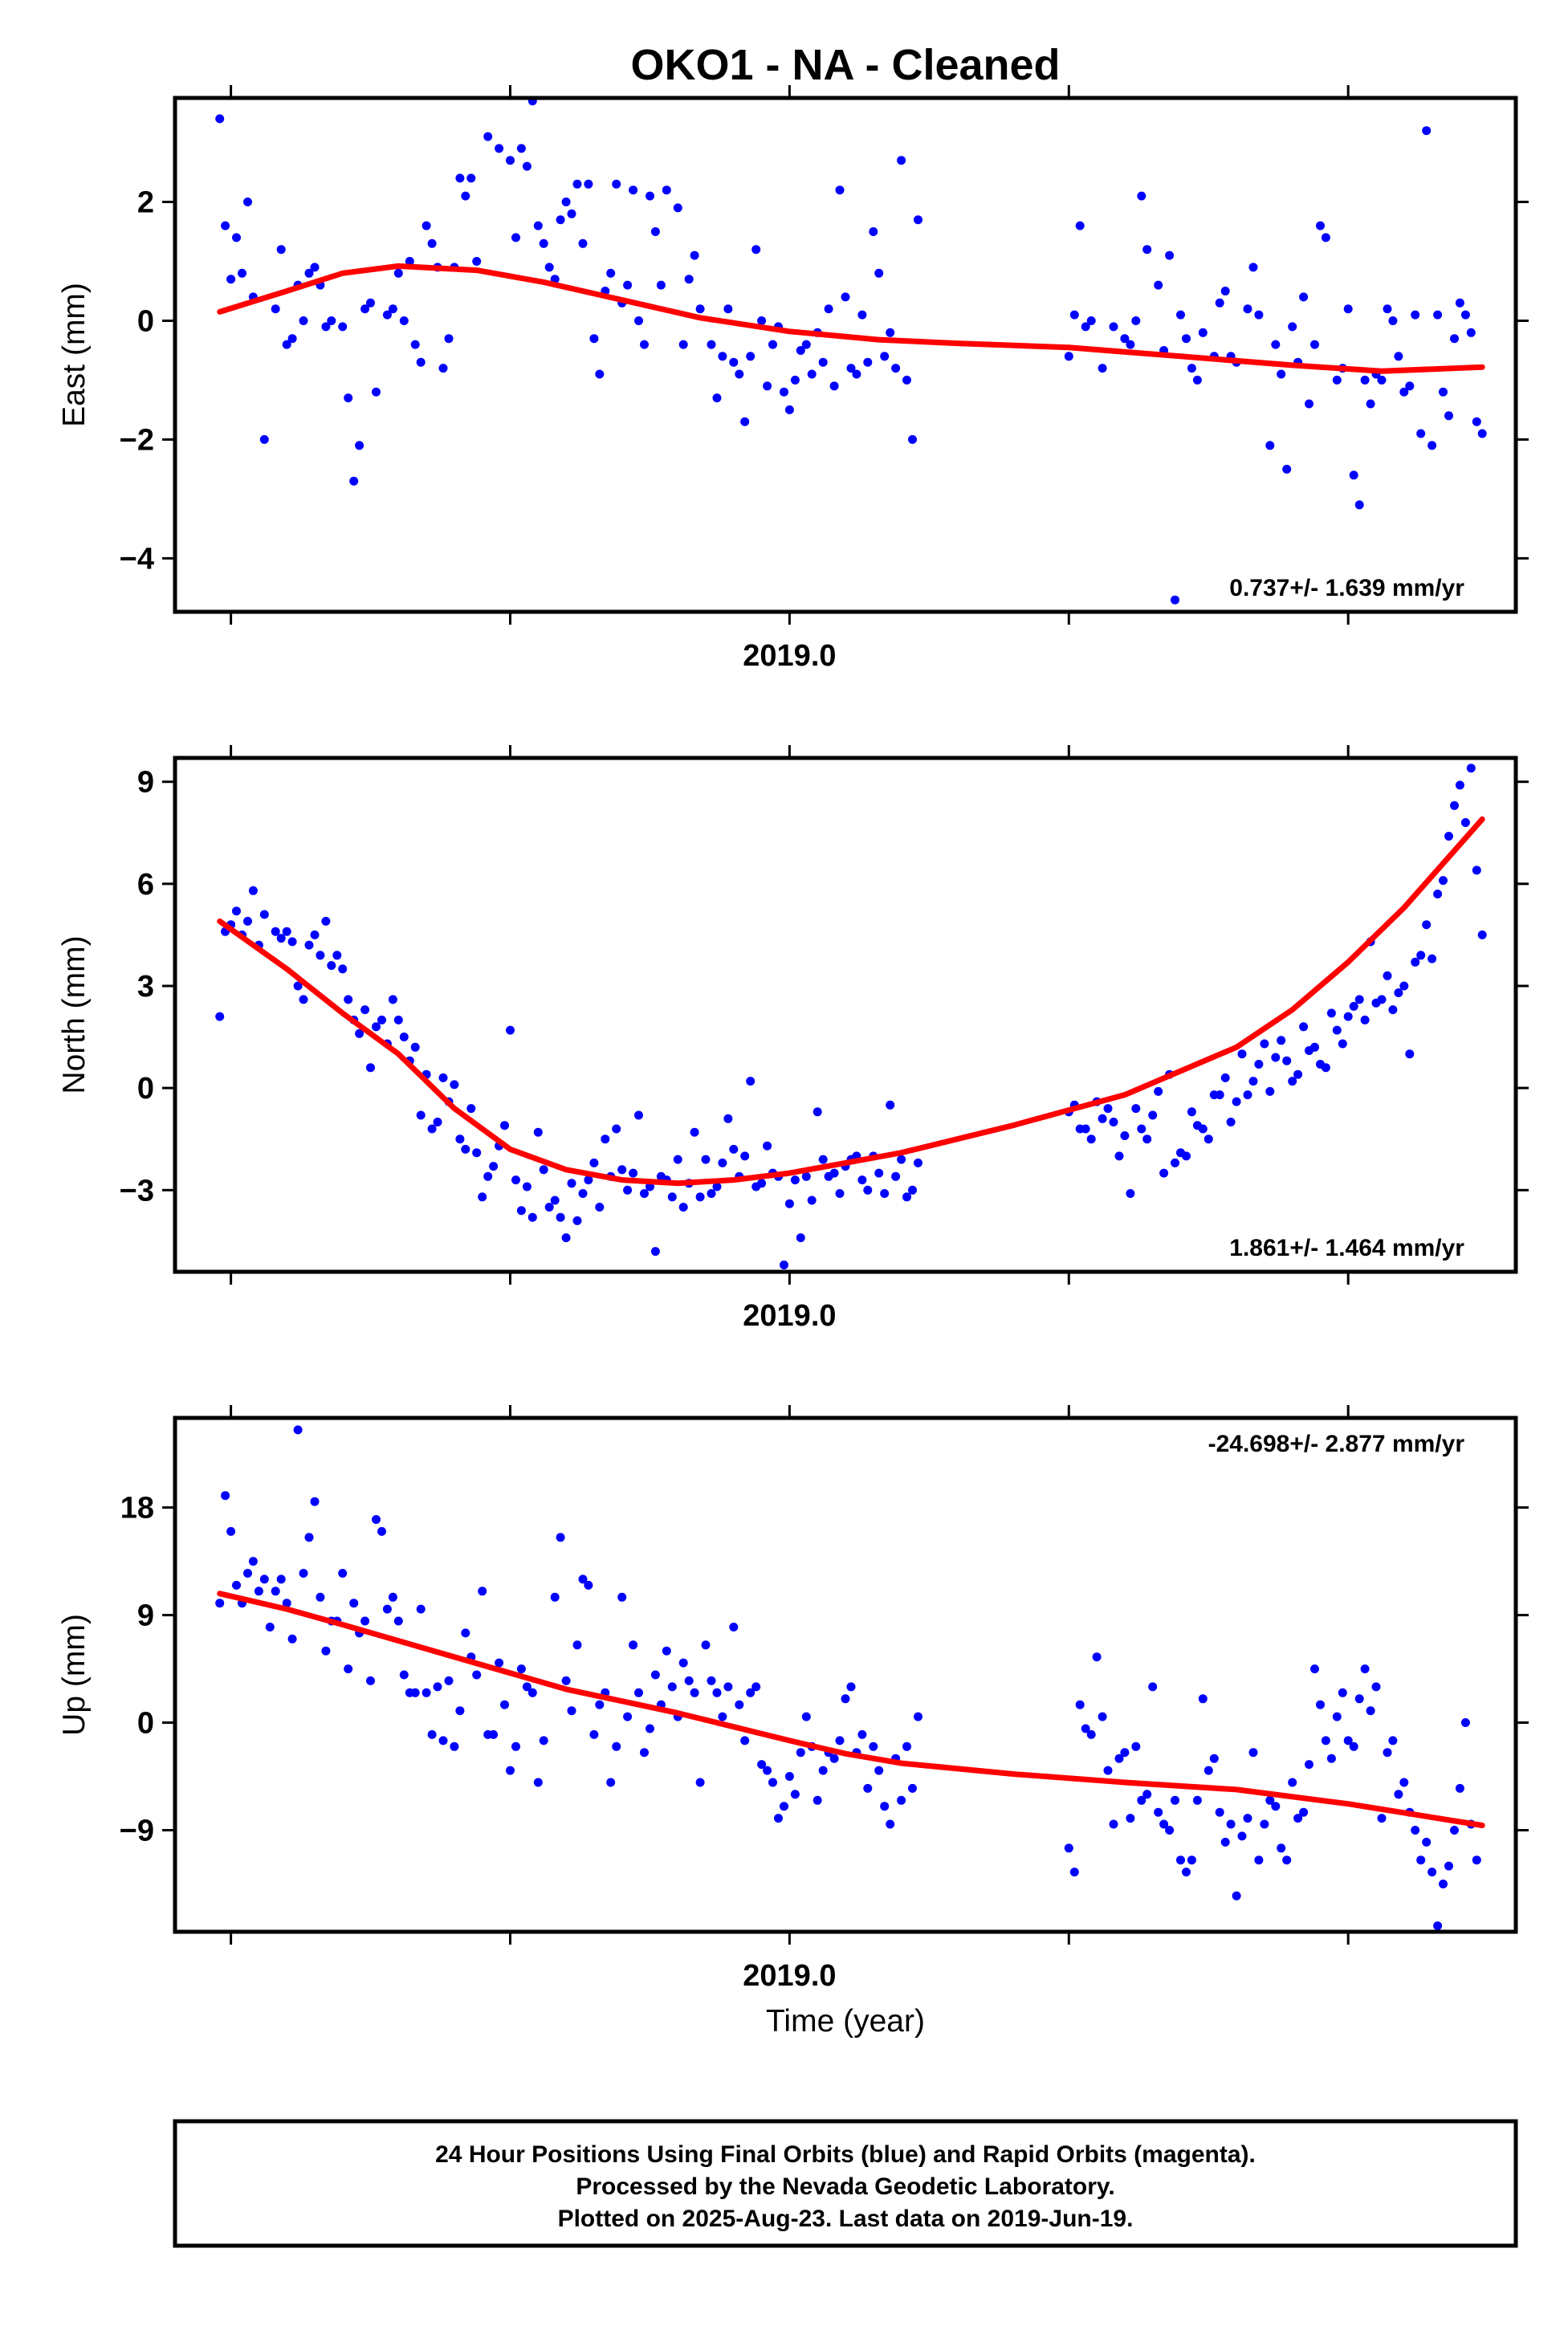 The width and height of the screenshot is (1568, 2330). Describe the element at coordinates (137, 1191) in the screenshot. I see `north-y-tick-label: −3` at that location.